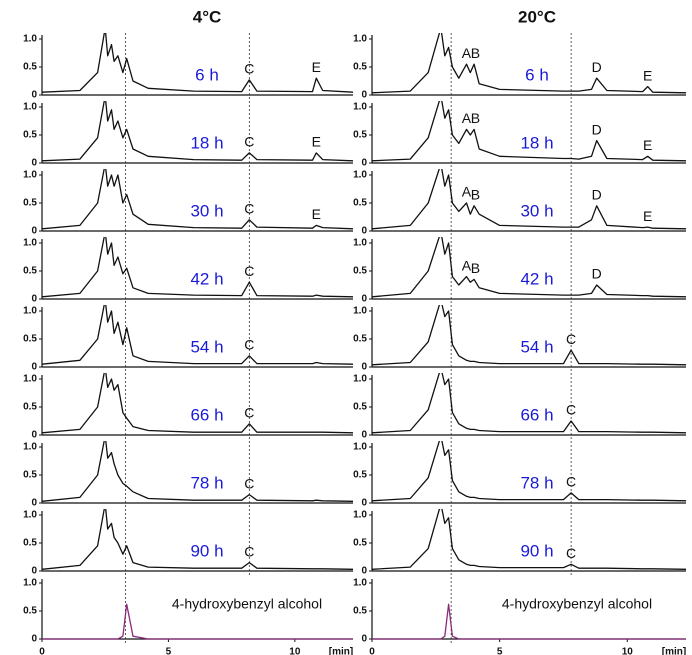 The image size is (692, 655). What do you see at coordinates (42, 651) in the screenshot?
I see `x-tick-label: 0` at bounding box center [42, 651].